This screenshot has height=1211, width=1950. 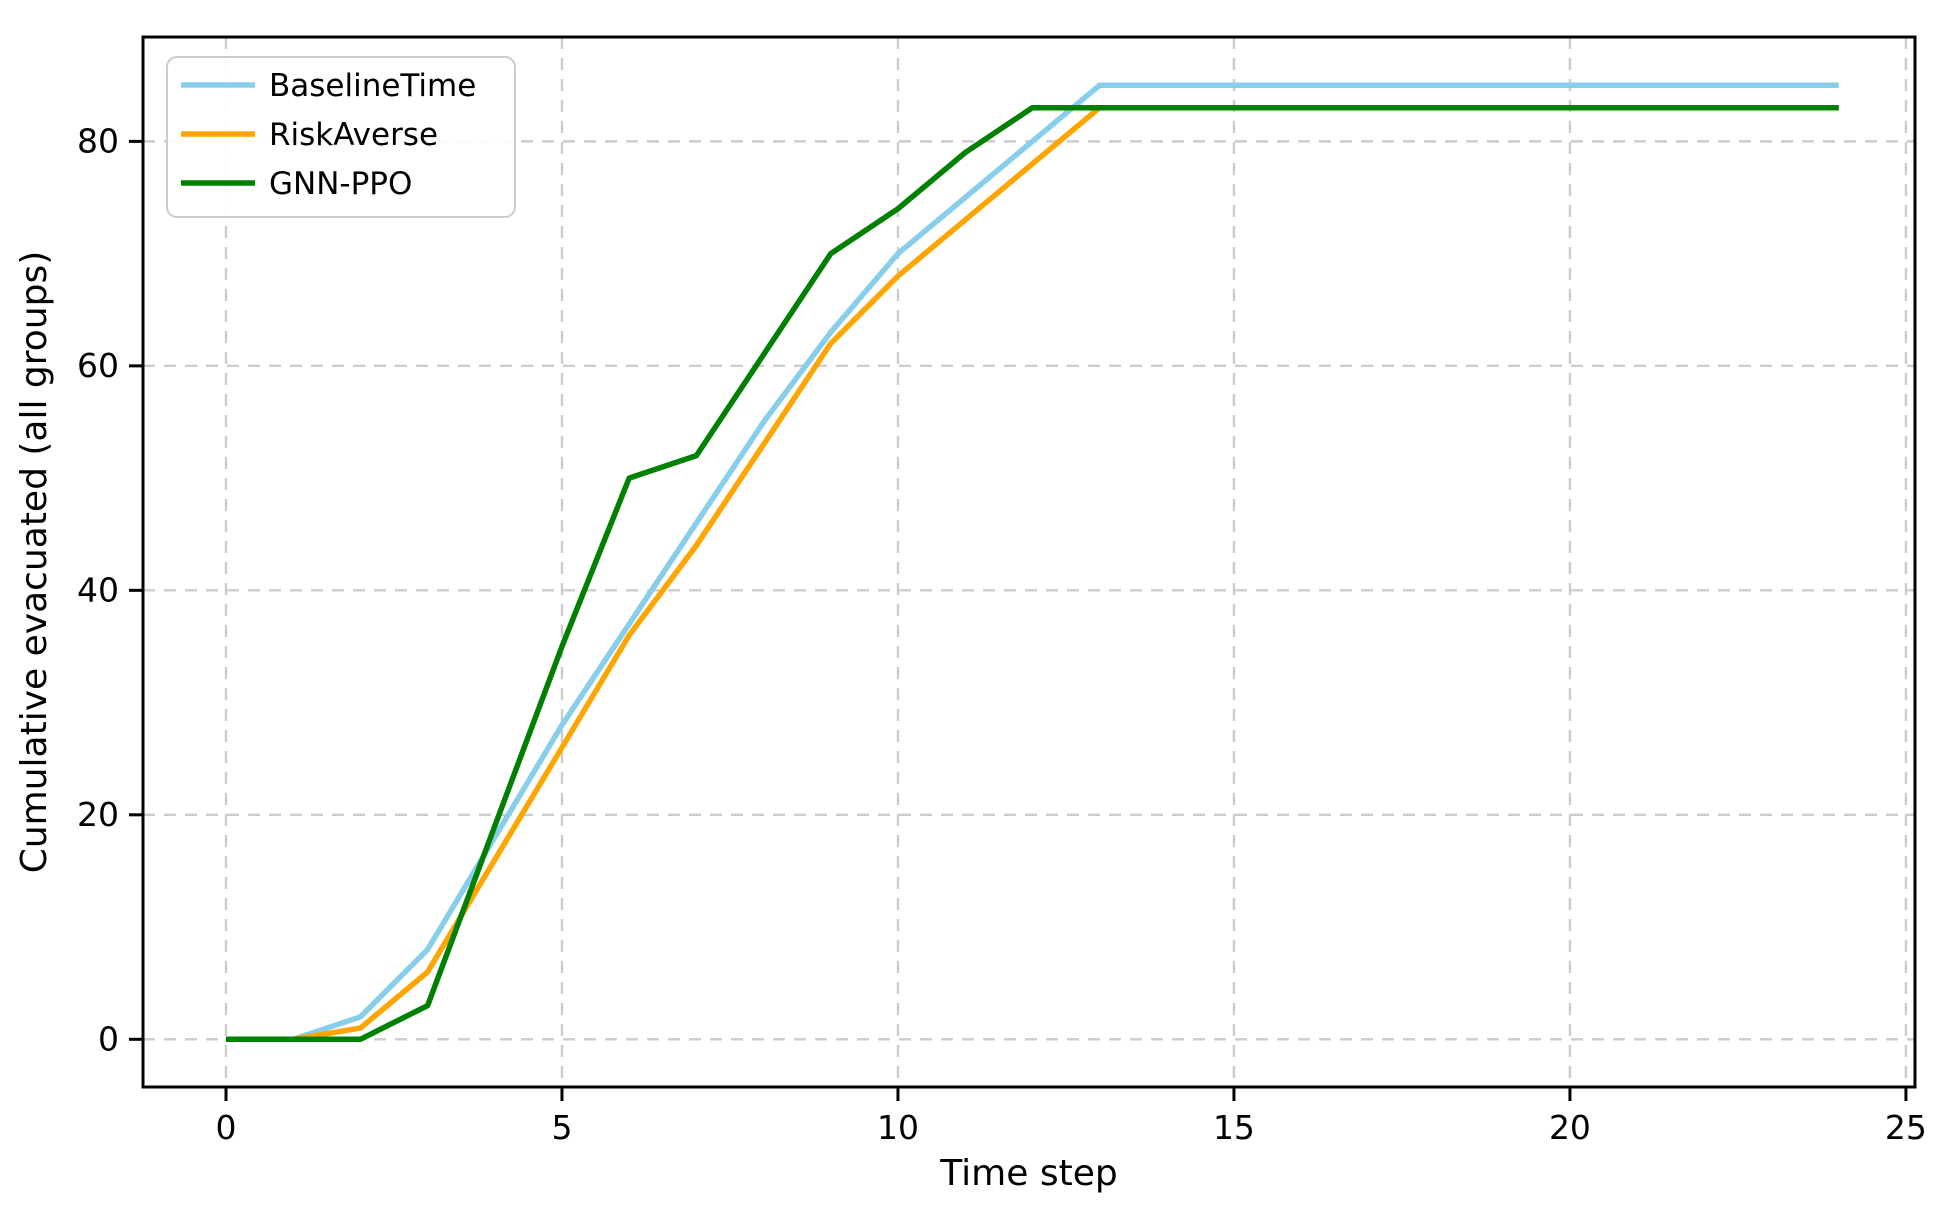 I want to click on x-tick-label: 10, so click(x=898, y=1127).